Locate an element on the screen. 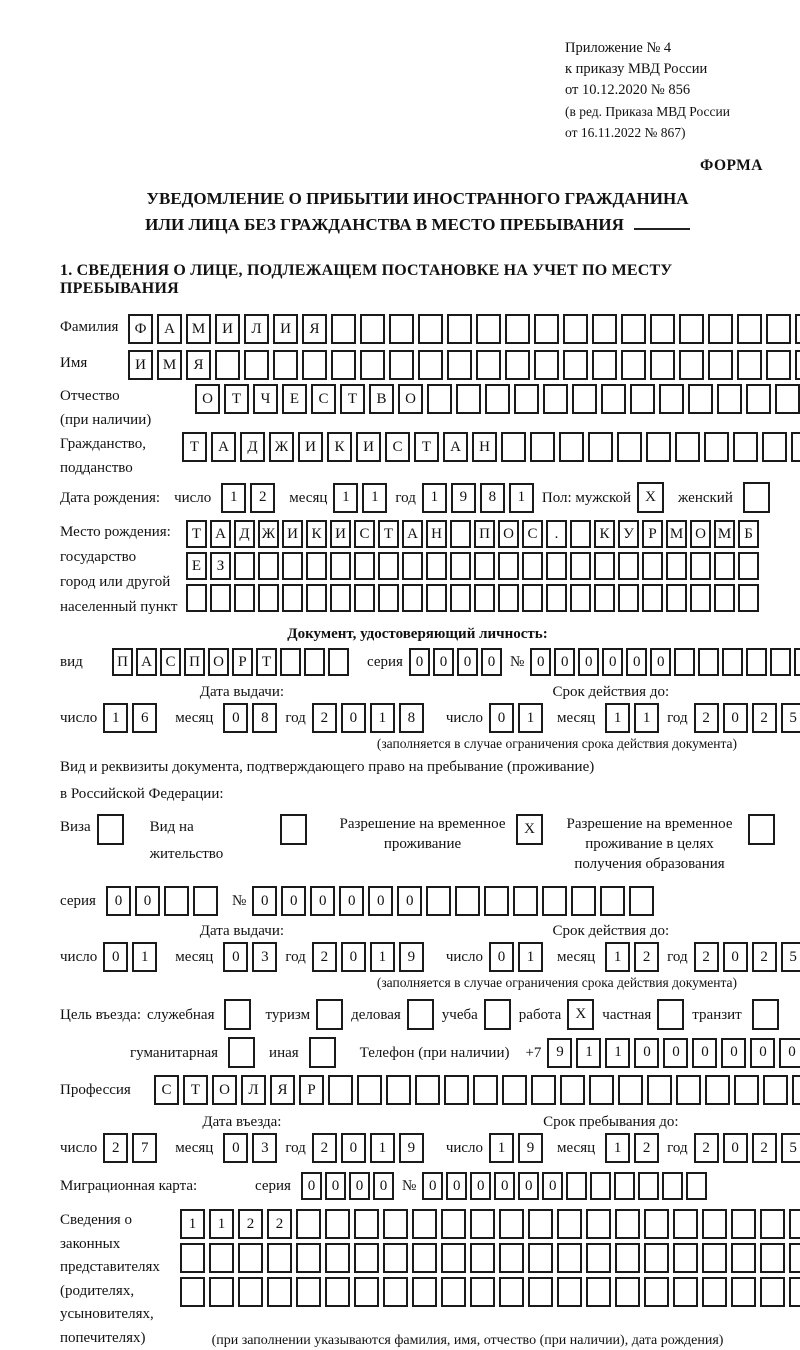 The image size is (800, 1350). purpose-study-checkbox is located at coordinates (497, 1014).